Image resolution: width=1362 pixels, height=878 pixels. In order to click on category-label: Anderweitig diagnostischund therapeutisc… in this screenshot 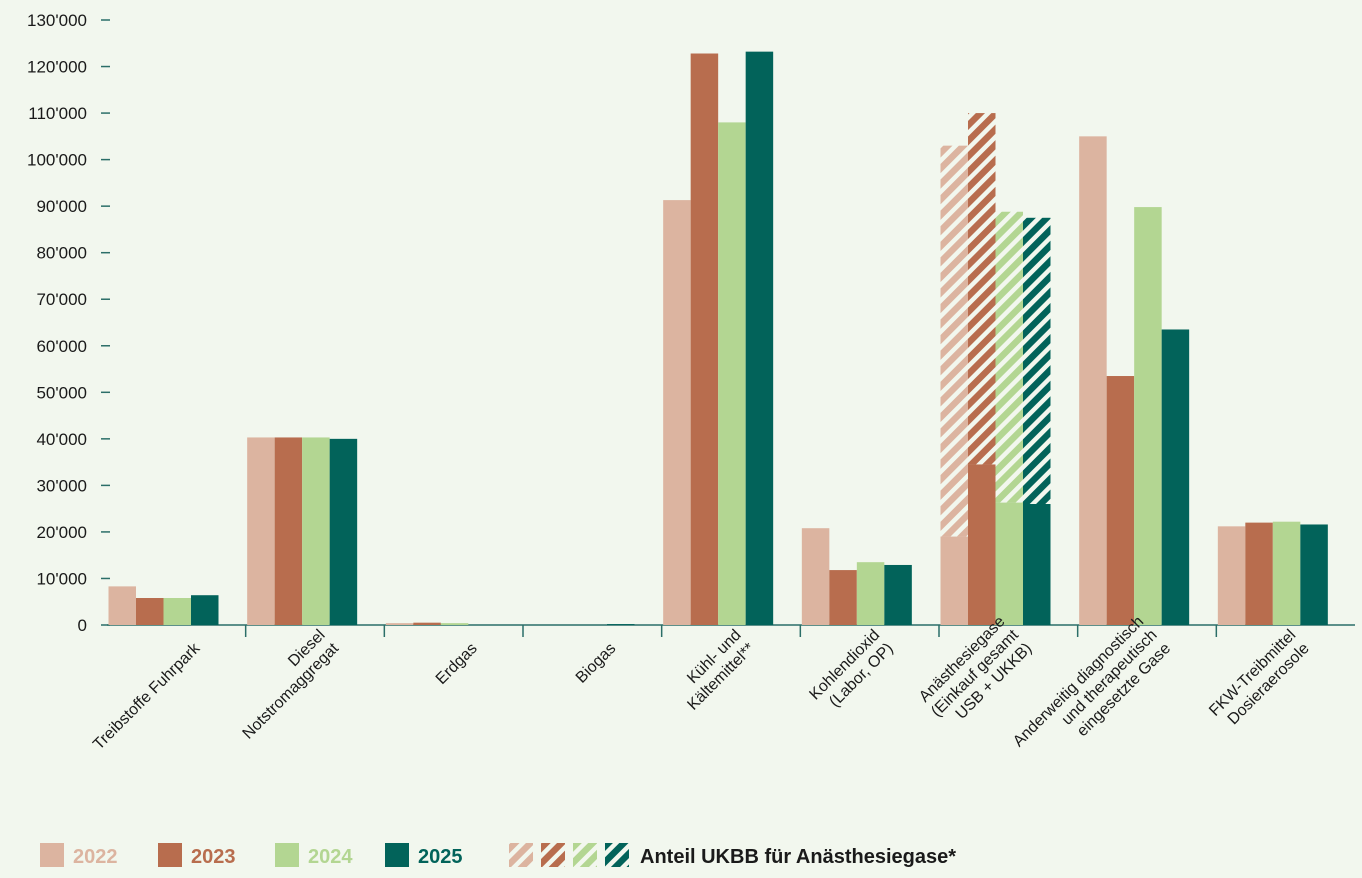, I will do `click(1092, 695)`.